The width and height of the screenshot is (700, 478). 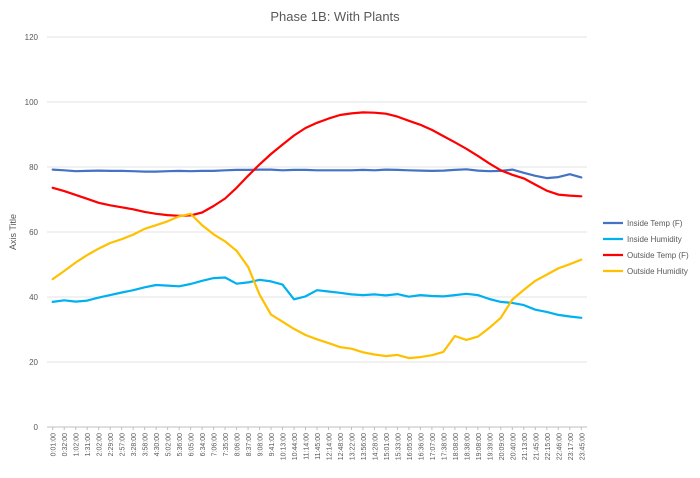 What do you see at coordinates (54, 444) in the screenshot?
I see `x-tick-label: 0:01:00` at bounding box center [54, 444].